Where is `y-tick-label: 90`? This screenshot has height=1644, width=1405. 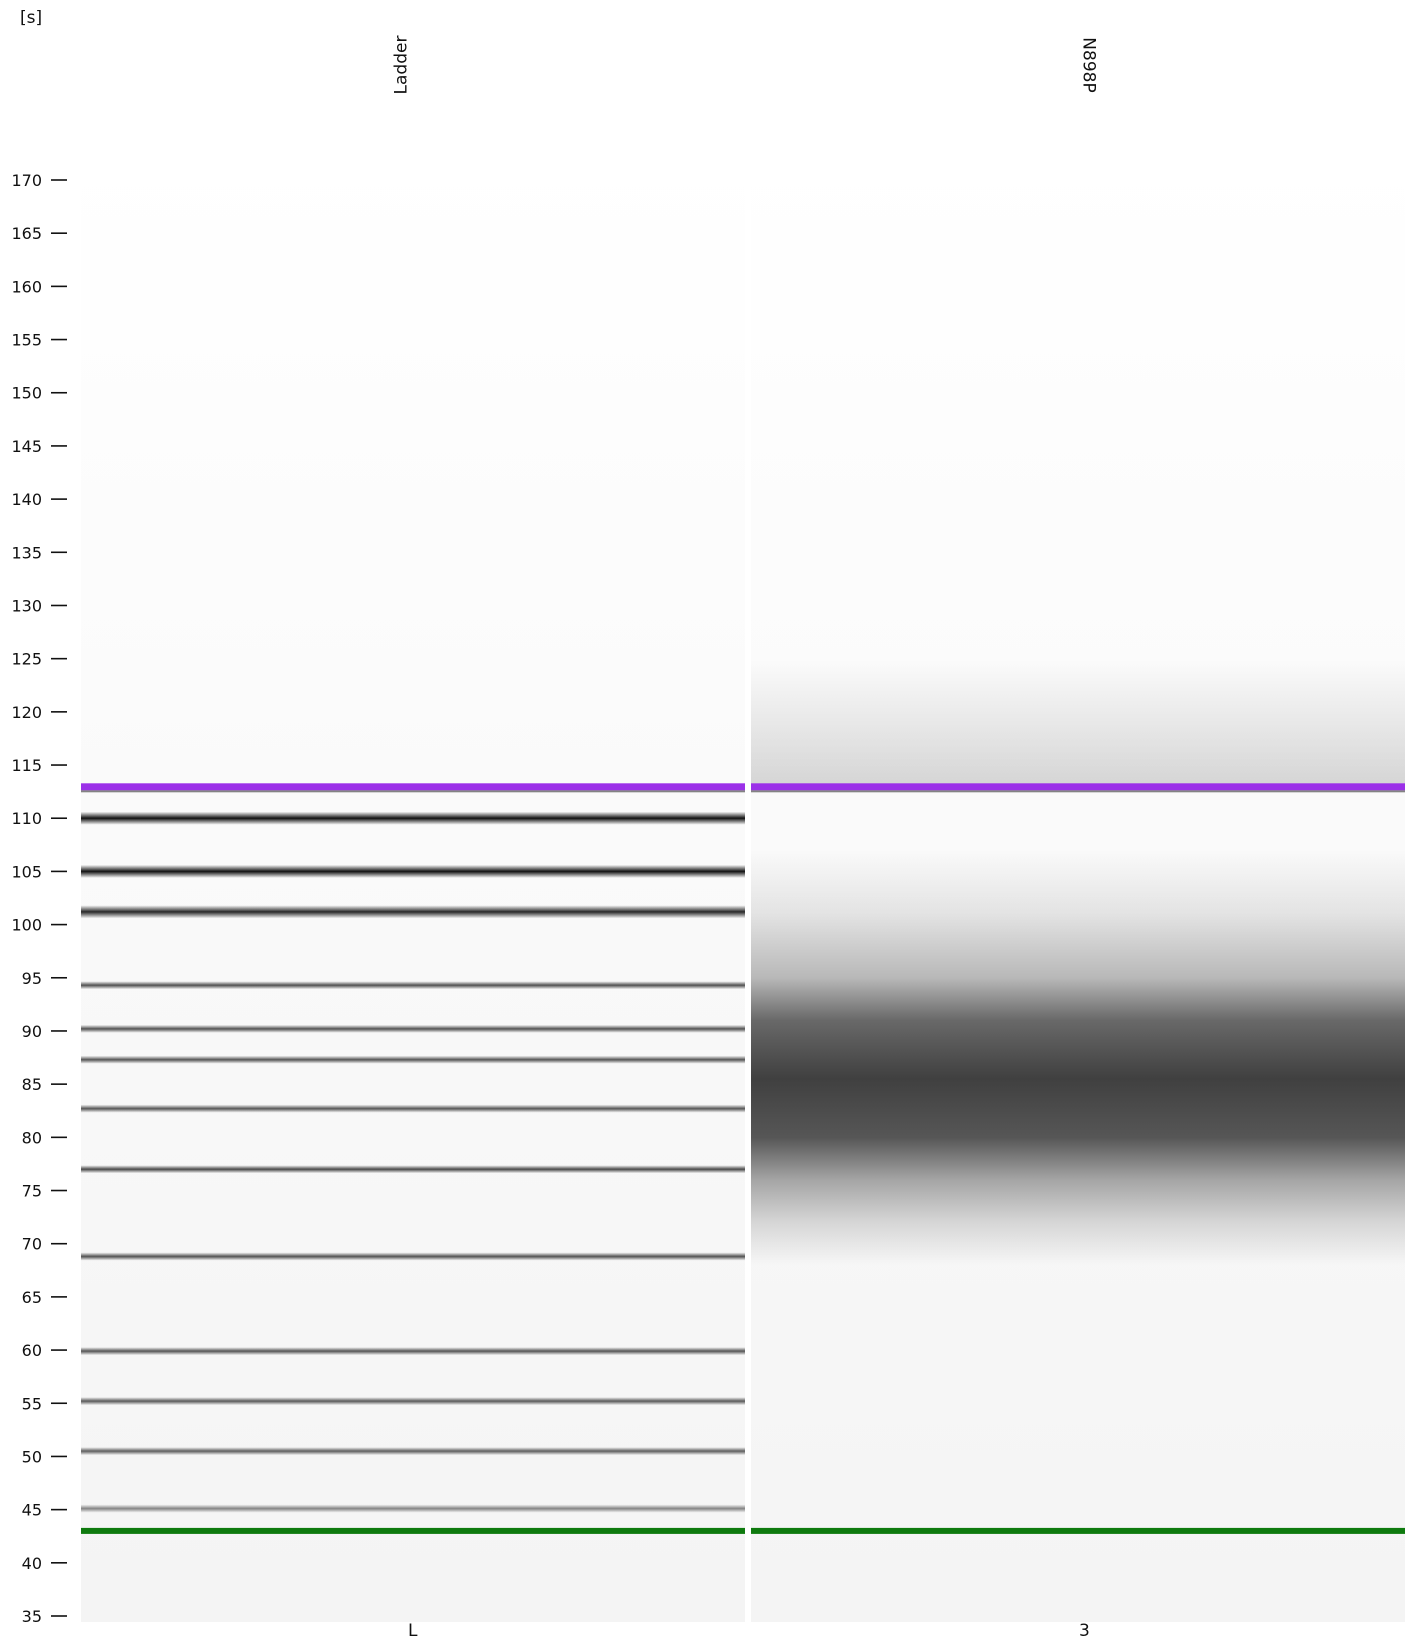
y-tick-label: 90 is located at coordinates (32, 1031).